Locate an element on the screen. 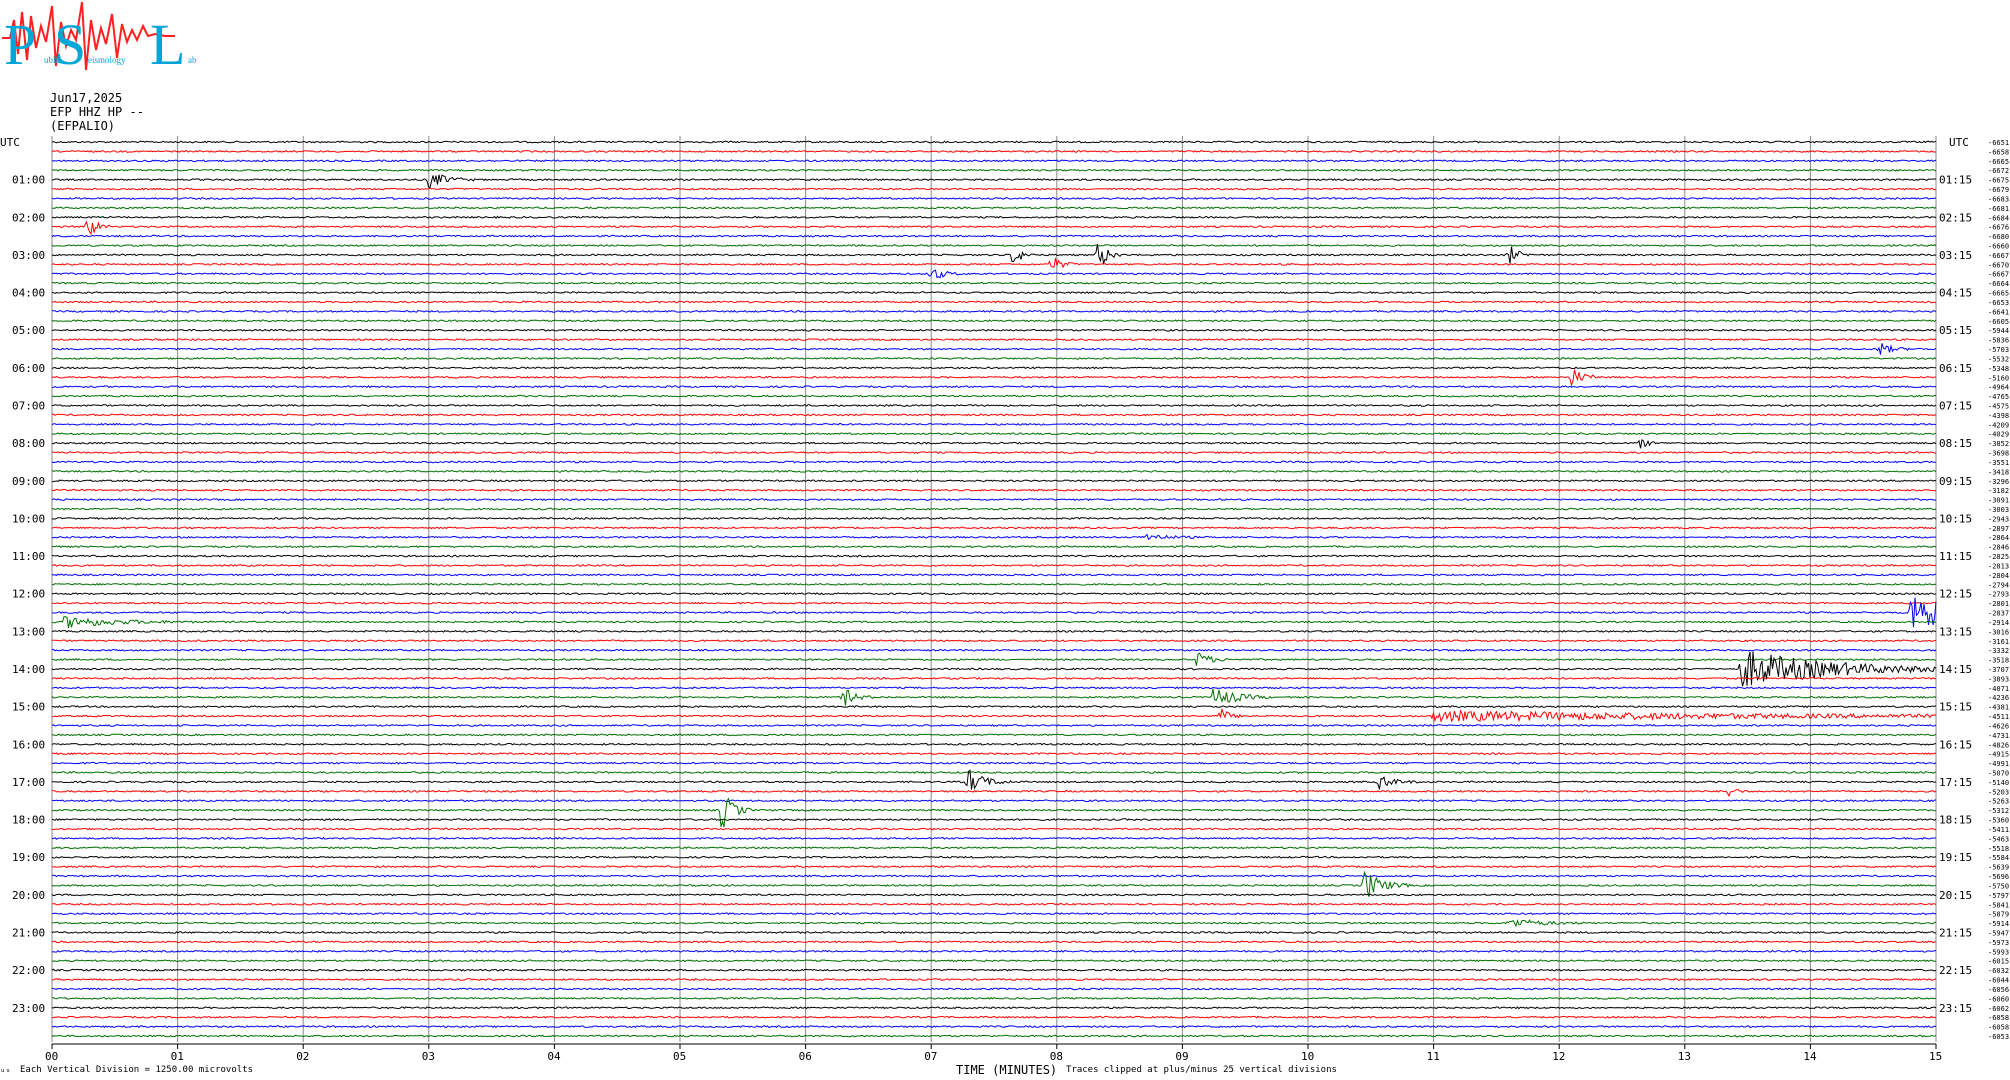  right-hour-label: 09:15 is located at coordinates (1955, 481).